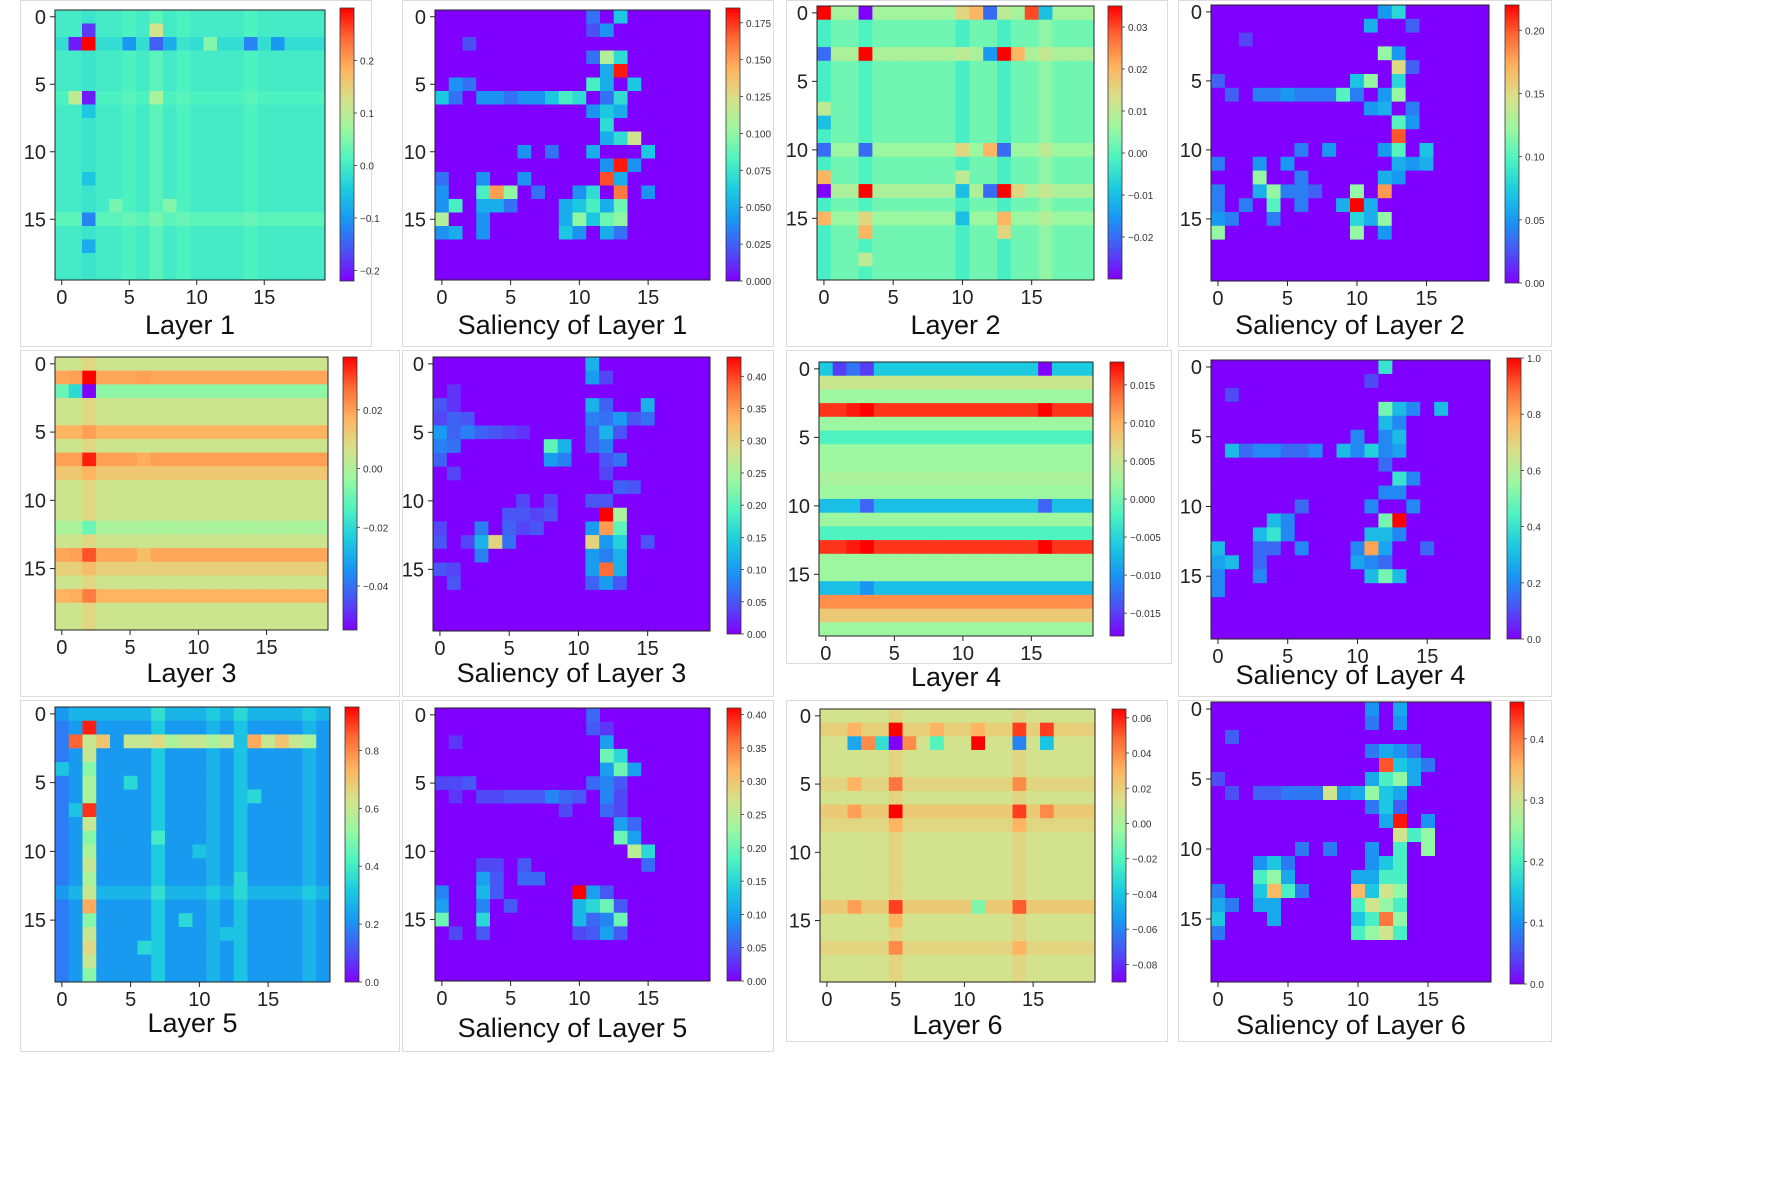  What do you see at coordinates (572, 325) in the screenshot?
I see `panel-caption: Saliency of Layer 1` at bounding box center [572, 325].